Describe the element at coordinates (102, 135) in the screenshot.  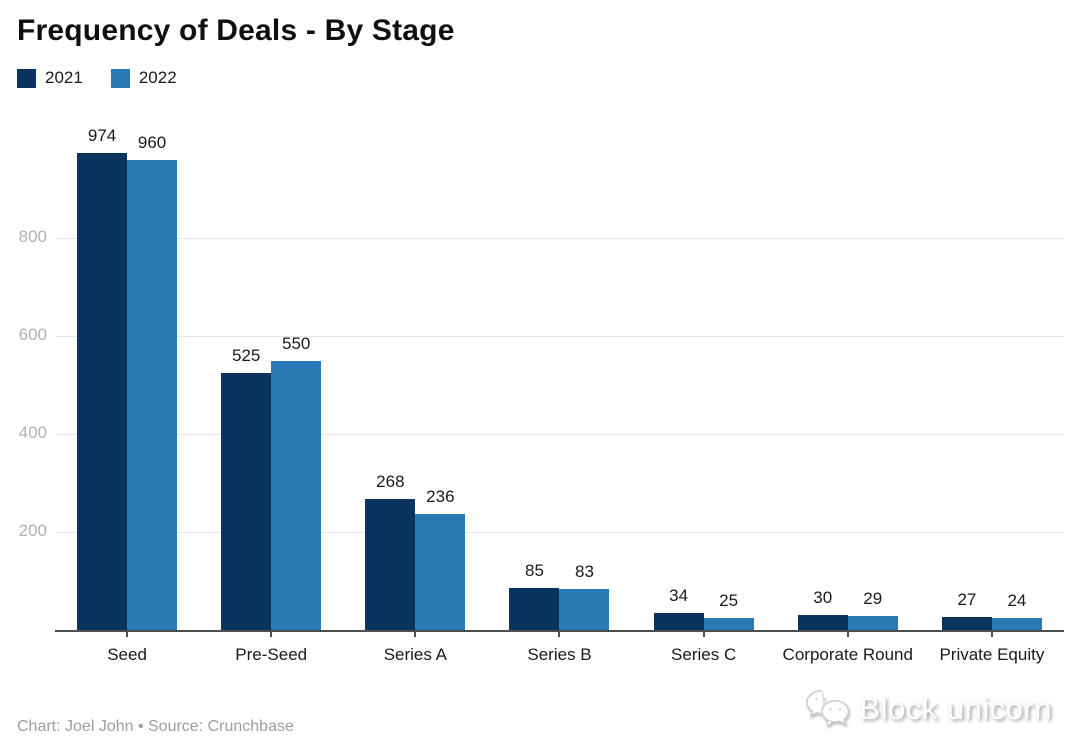
I see `value-label-2021-0: 974` at that location.